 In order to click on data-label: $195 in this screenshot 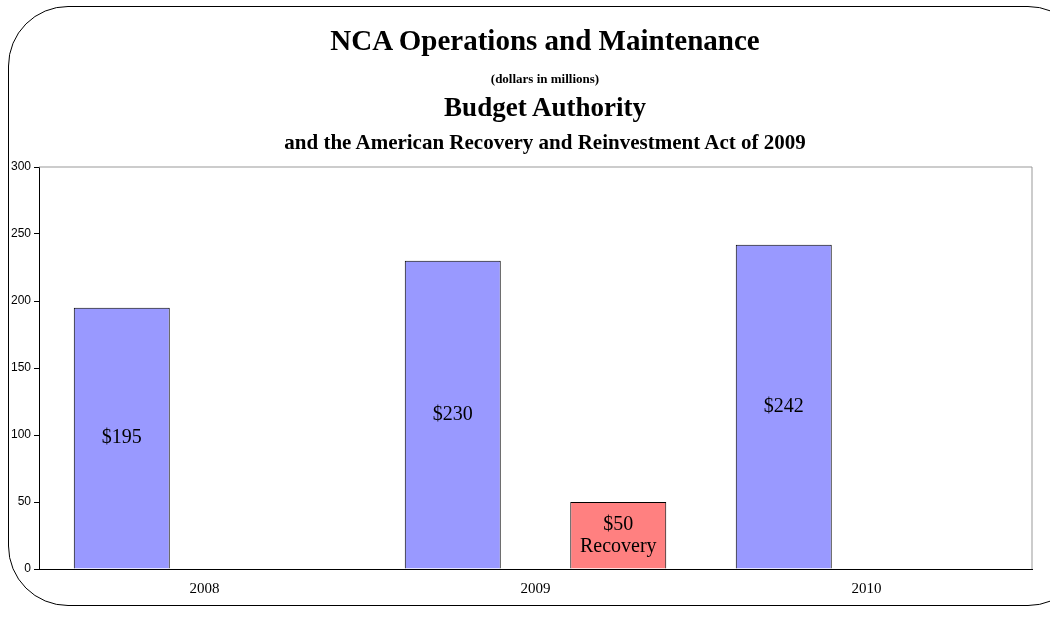, I will do `click(121, 436)`.